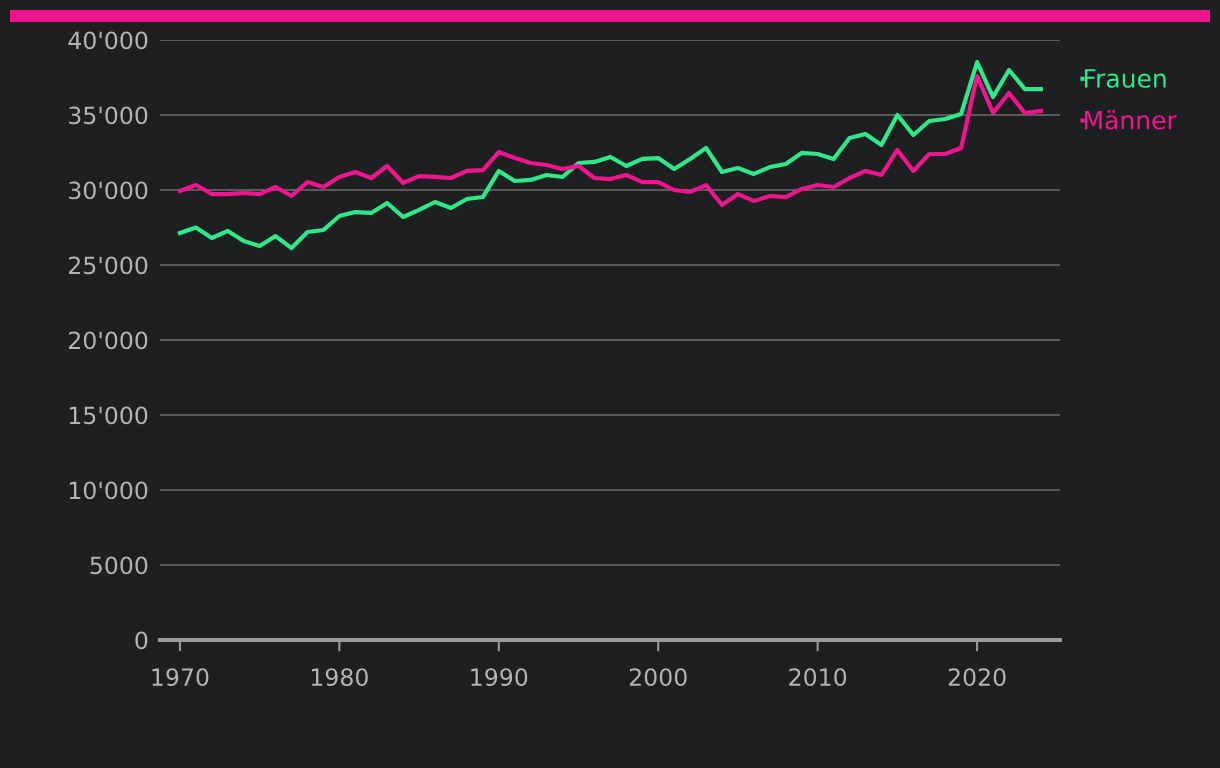 This screenshot has height=768, width=1220. I want to click on x-tick-label: 1970, so click(180, 677).